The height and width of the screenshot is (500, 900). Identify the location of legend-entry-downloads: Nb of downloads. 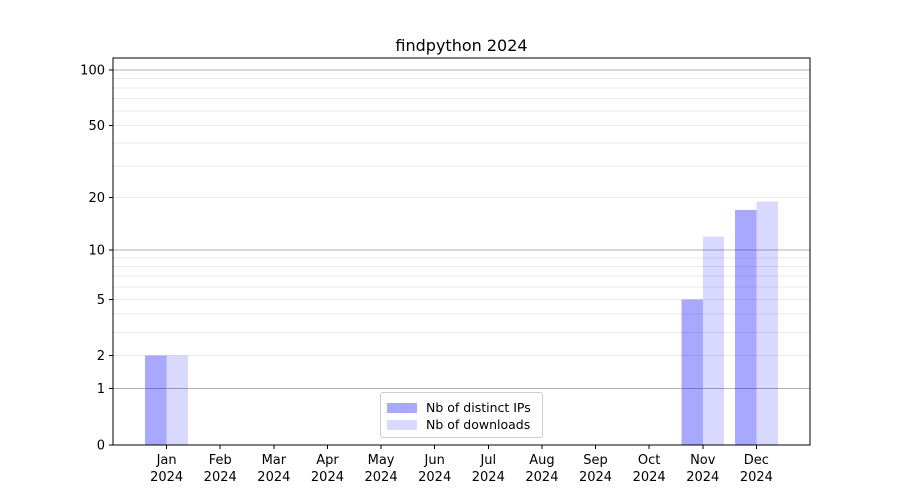
(464, 424).